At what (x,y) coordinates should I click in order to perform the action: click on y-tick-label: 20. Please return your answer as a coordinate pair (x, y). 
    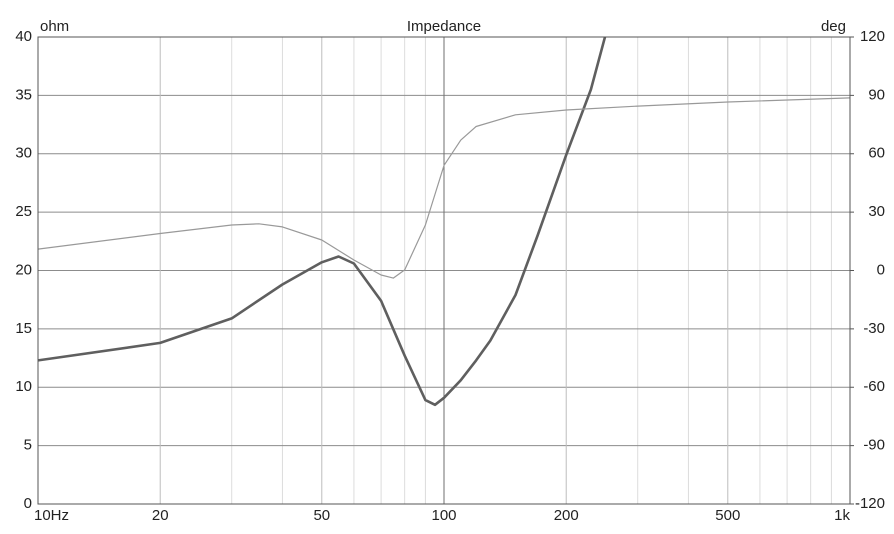
    Looking at the image, I should click on (23, 269).